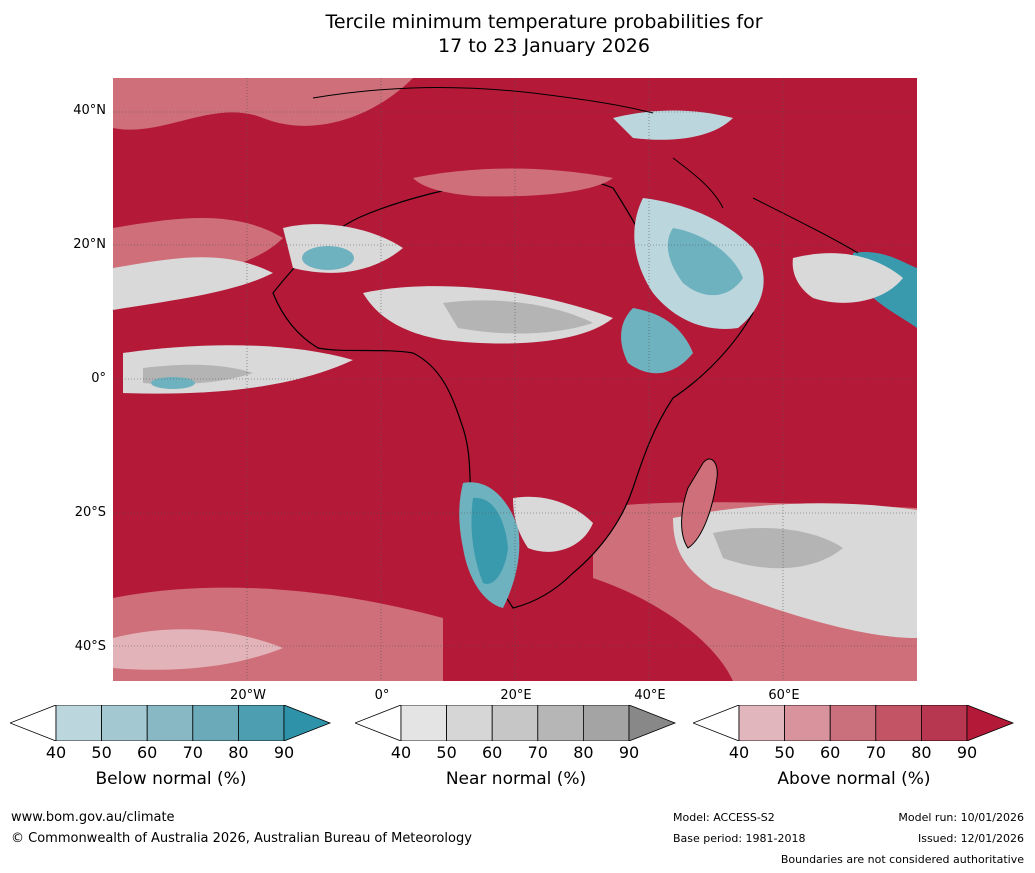  Describe the element at coordinates (921, 752) in the screenshot. I see `above-colorbar-tick-label: 80` at that location.